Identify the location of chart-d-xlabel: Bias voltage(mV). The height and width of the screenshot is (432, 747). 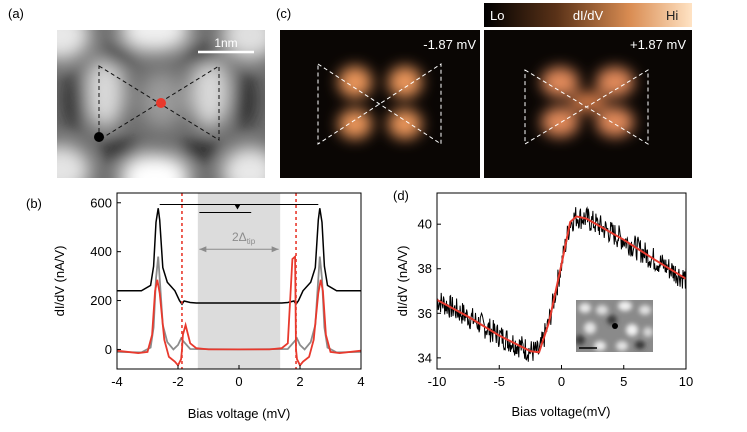
(561, 411).